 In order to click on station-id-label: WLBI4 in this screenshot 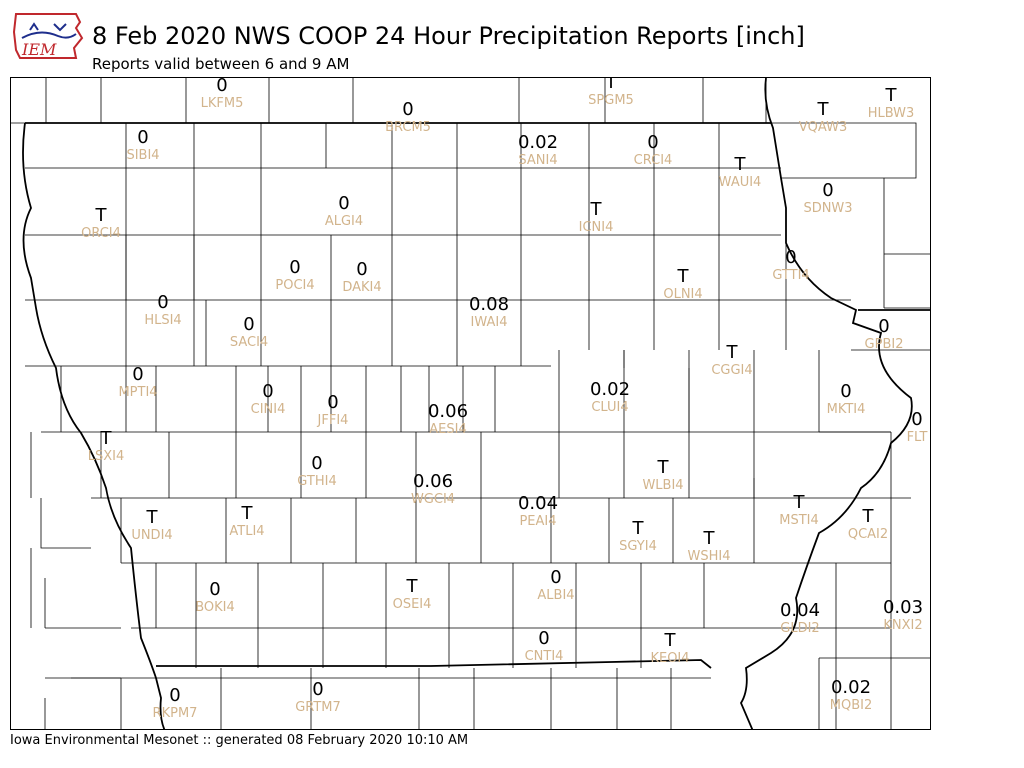, I will do `click(663, 485)`.